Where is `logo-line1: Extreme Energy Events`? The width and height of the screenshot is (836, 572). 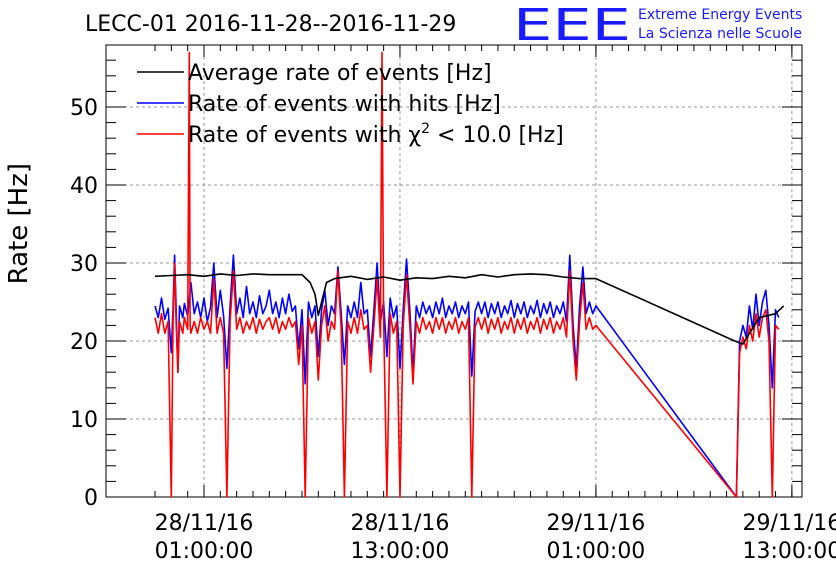
logo-line1: Extreme Energy Events is located at coordinates (720, 15).